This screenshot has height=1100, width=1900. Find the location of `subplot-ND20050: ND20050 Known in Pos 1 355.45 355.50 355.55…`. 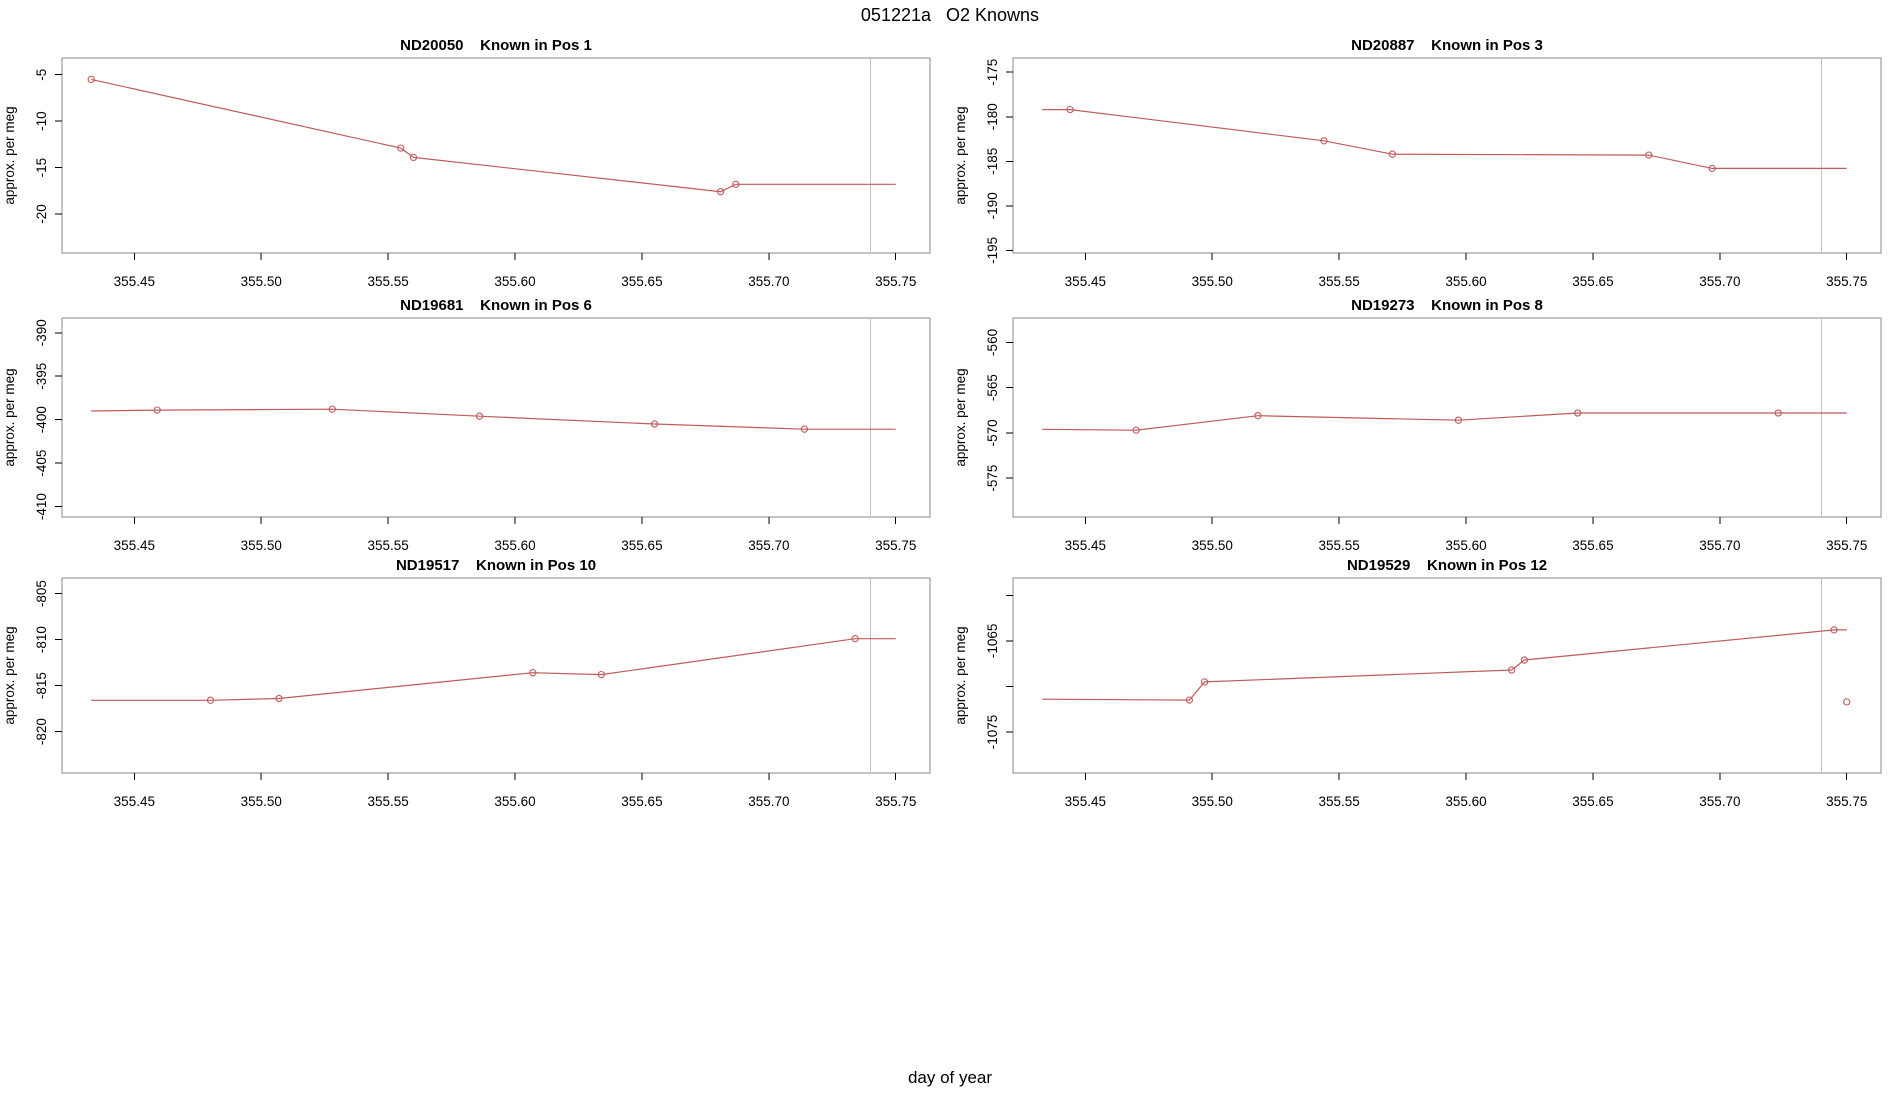

subplot-ND20050: ND20050 Known in Pos 1 355.45 355.50 355.55… is located at coordinates (466, 163).